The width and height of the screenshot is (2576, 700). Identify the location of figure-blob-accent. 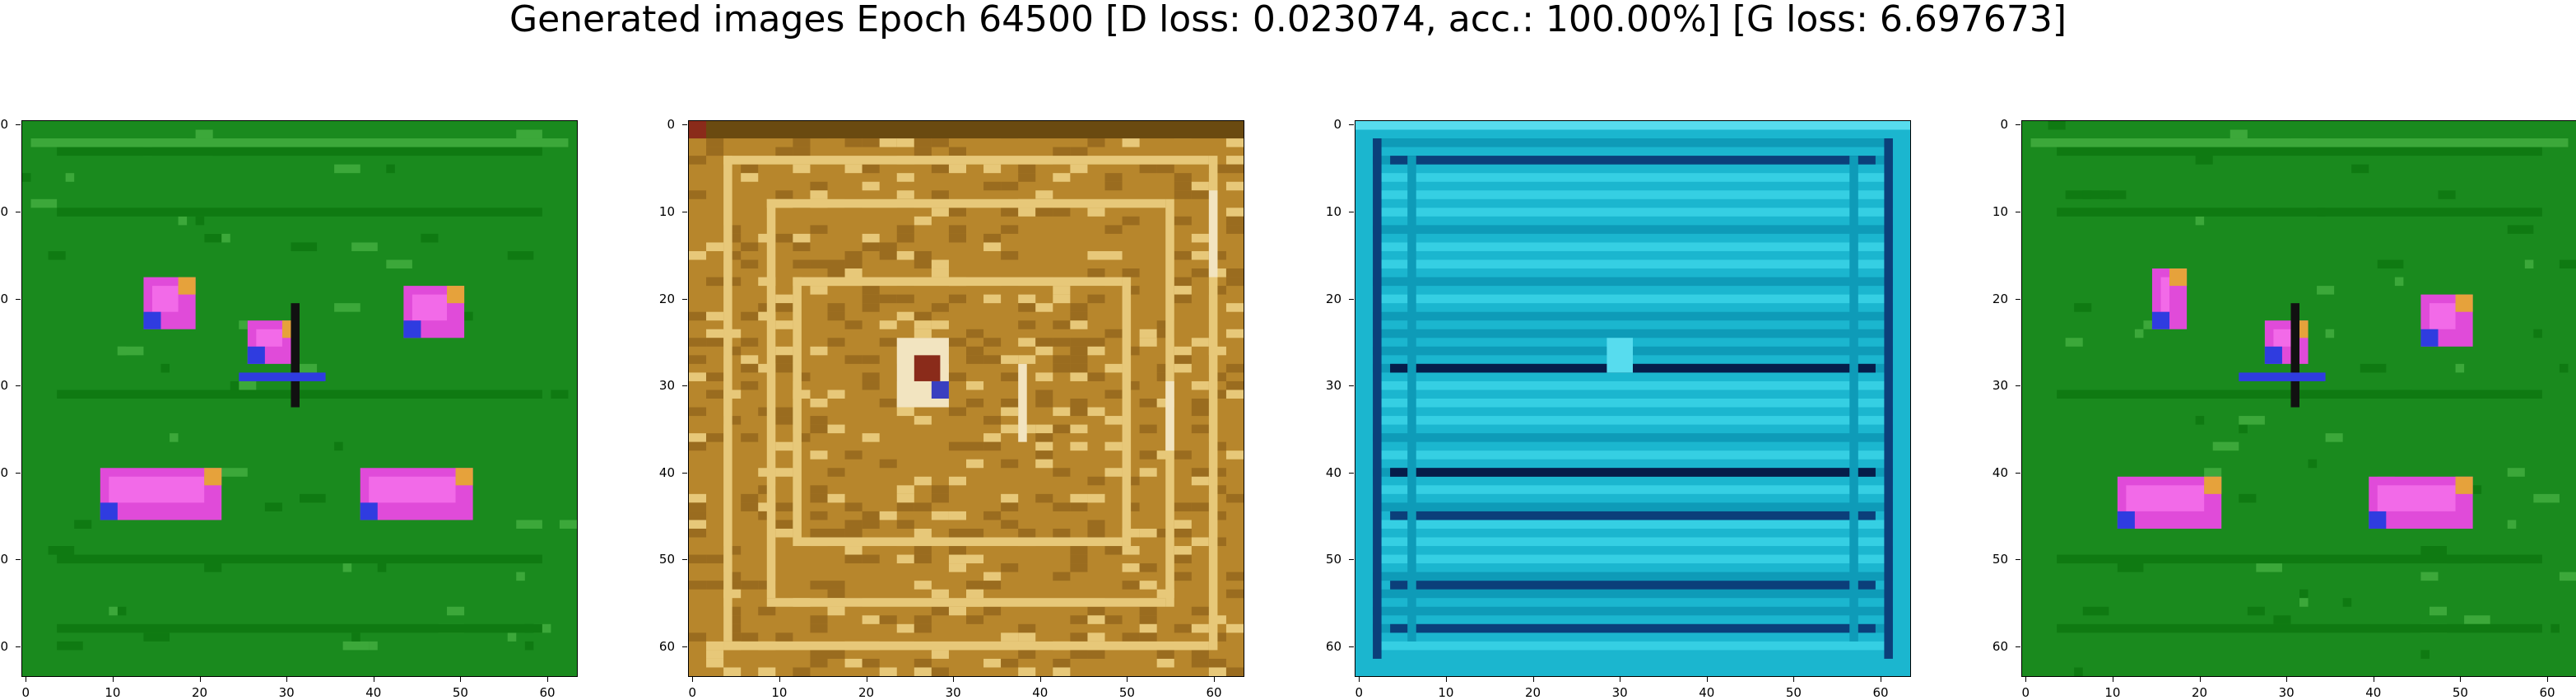
(464, 477).